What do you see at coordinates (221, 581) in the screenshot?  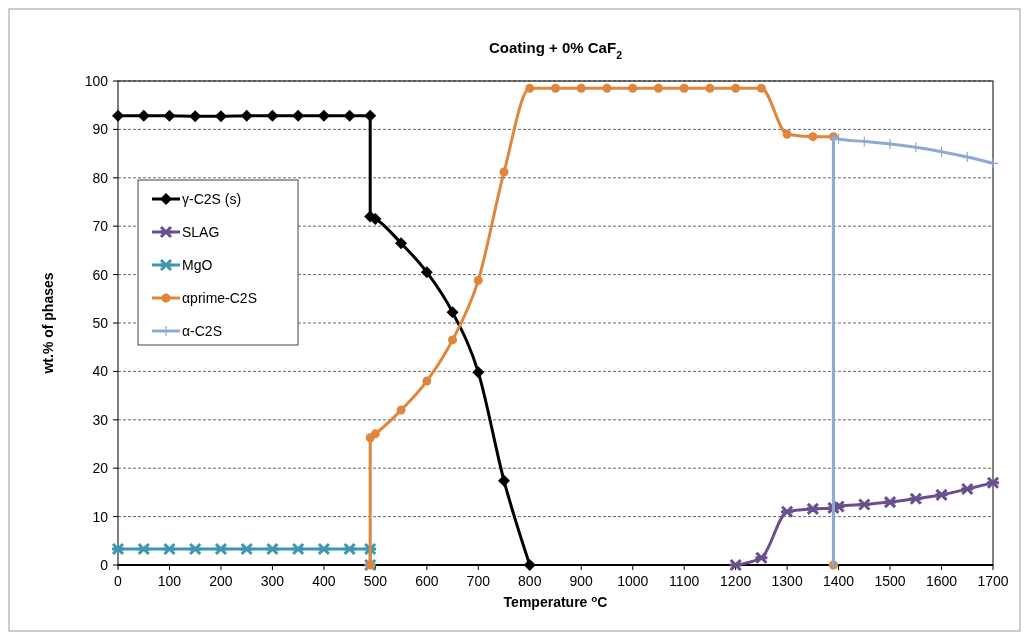 I see `x-tick-label: 200` at bounding box center [221, 581].